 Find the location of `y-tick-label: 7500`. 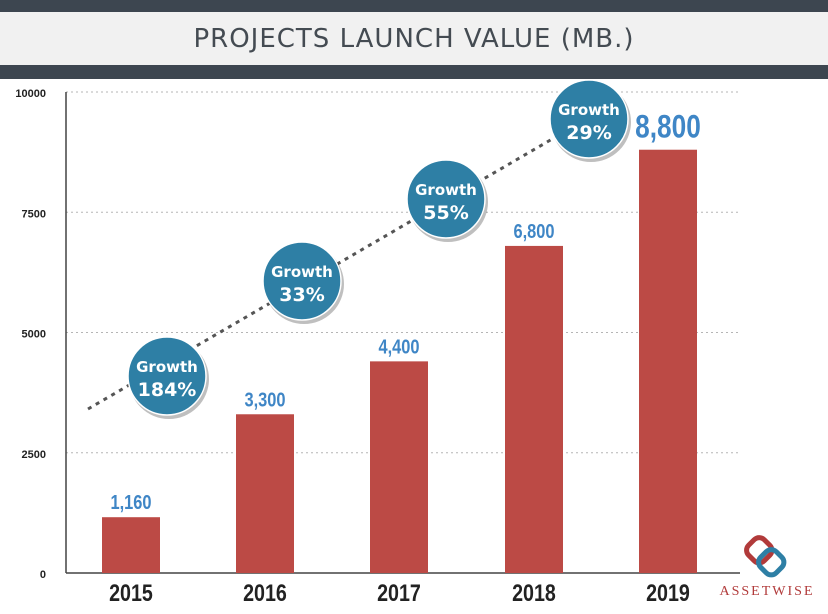

y-tick-label: 7500 is located at coordinates (34, 214).